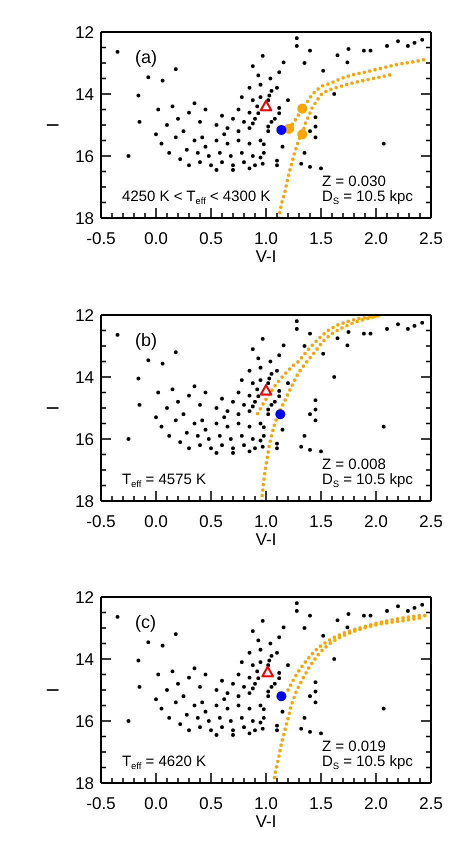 Image resolution: width=463 pixels, height=849 pixels. I want to click on annotation: (b), so click(146, 340).